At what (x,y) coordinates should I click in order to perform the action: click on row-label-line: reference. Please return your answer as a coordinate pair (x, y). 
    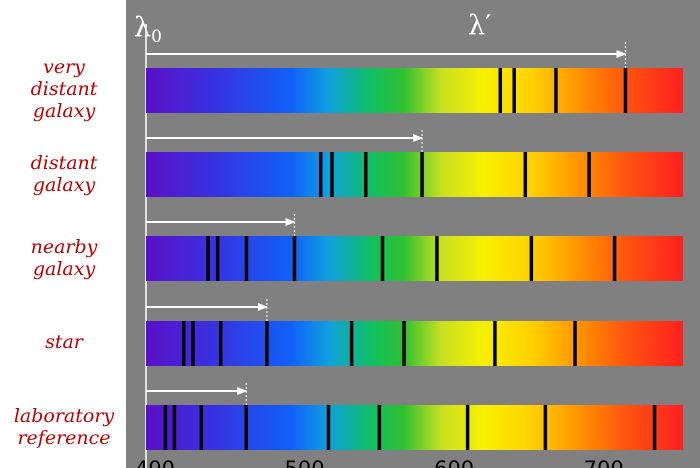
    Looking at the image, I should click on (64, 438).